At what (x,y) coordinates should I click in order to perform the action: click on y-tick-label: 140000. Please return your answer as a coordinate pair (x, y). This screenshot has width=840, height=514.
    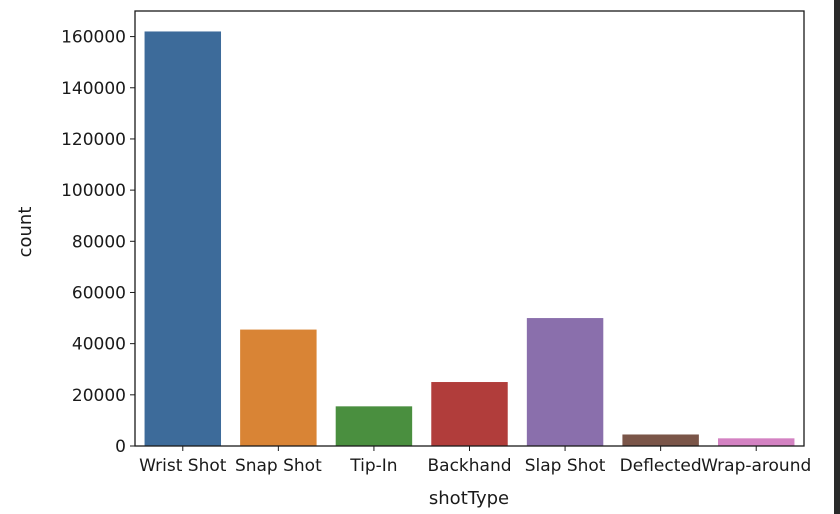
    Looking at the image, I should click on (93, 89).